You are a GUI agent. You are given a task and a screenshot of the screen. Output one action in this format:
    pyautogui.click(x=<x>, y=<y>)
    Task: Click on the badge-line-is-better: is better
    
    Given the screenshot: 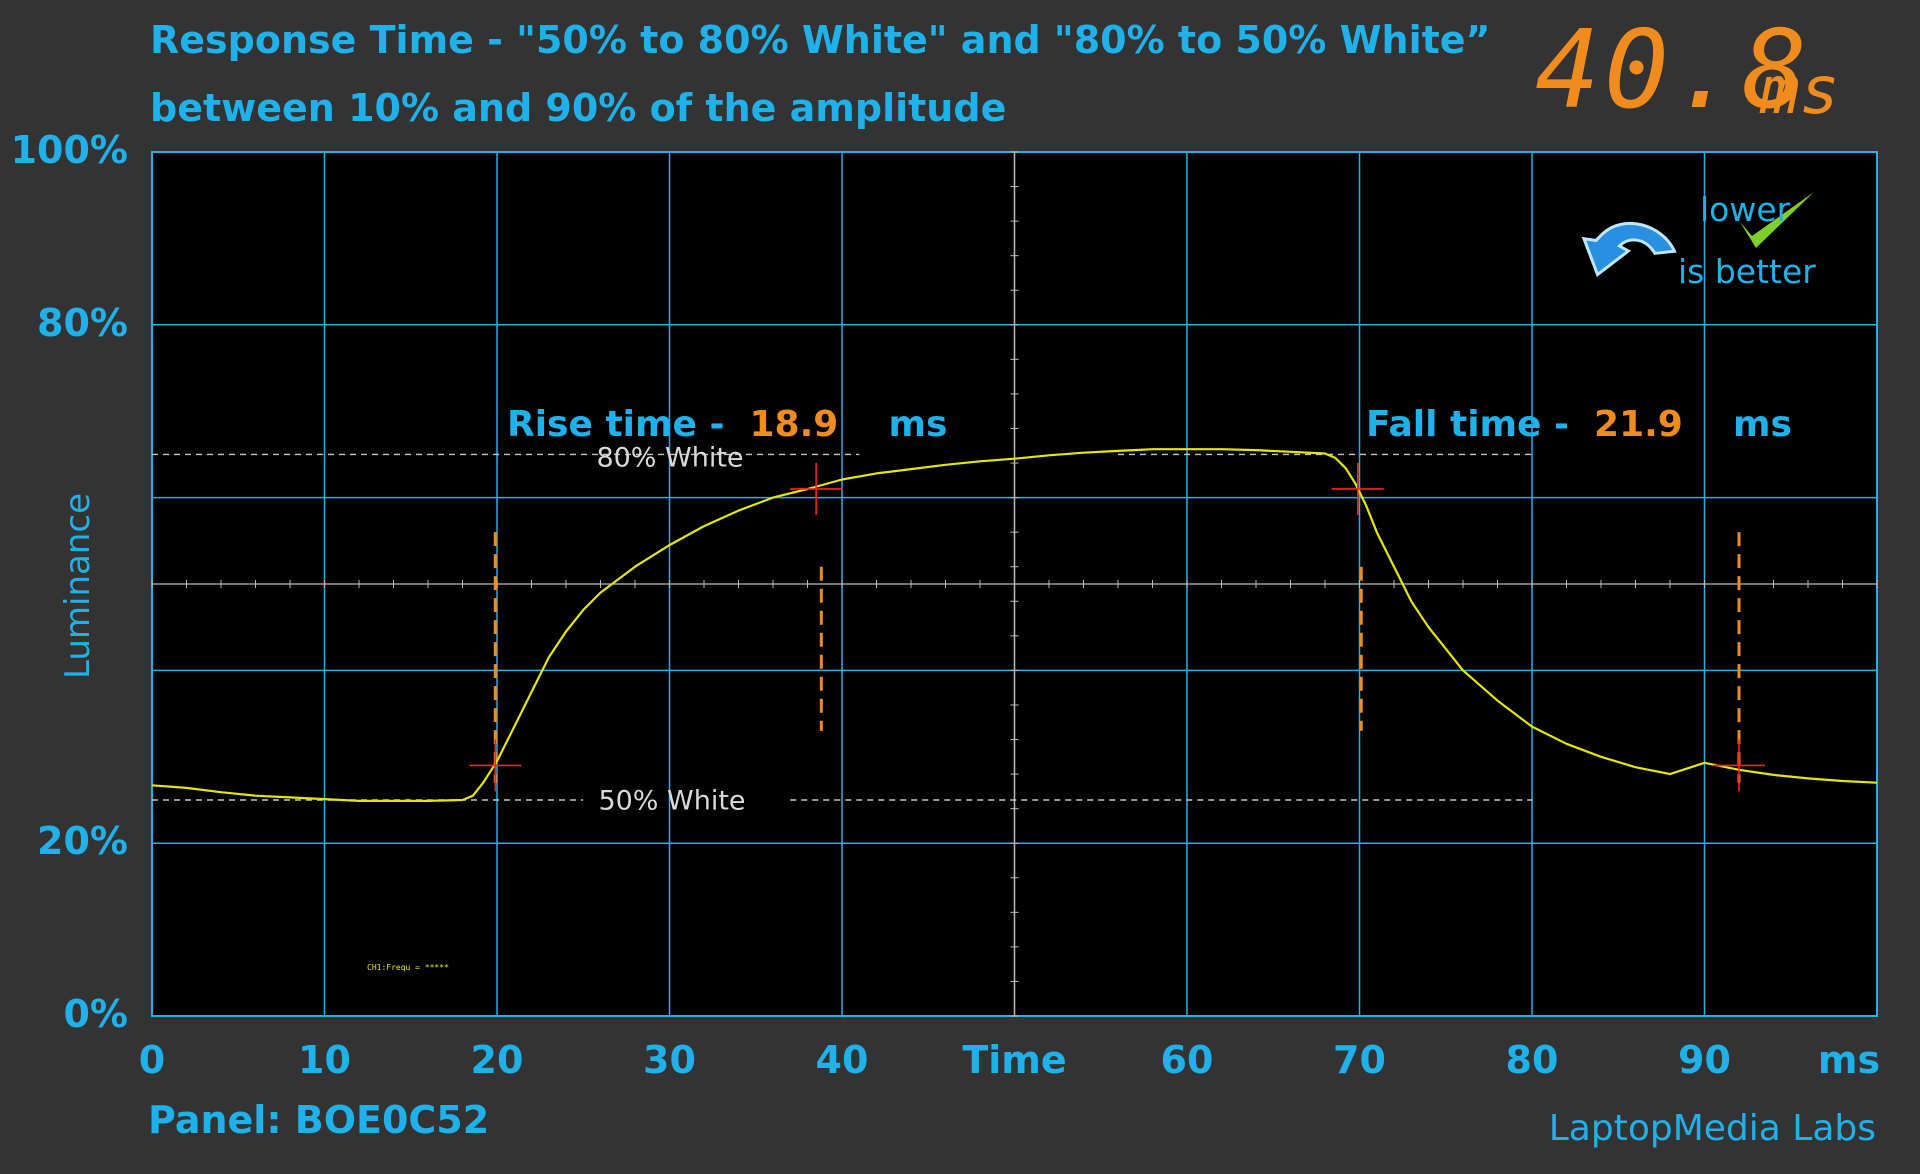 What is the action you would take?
    pyautogui.click(x=1747, y=271)
    